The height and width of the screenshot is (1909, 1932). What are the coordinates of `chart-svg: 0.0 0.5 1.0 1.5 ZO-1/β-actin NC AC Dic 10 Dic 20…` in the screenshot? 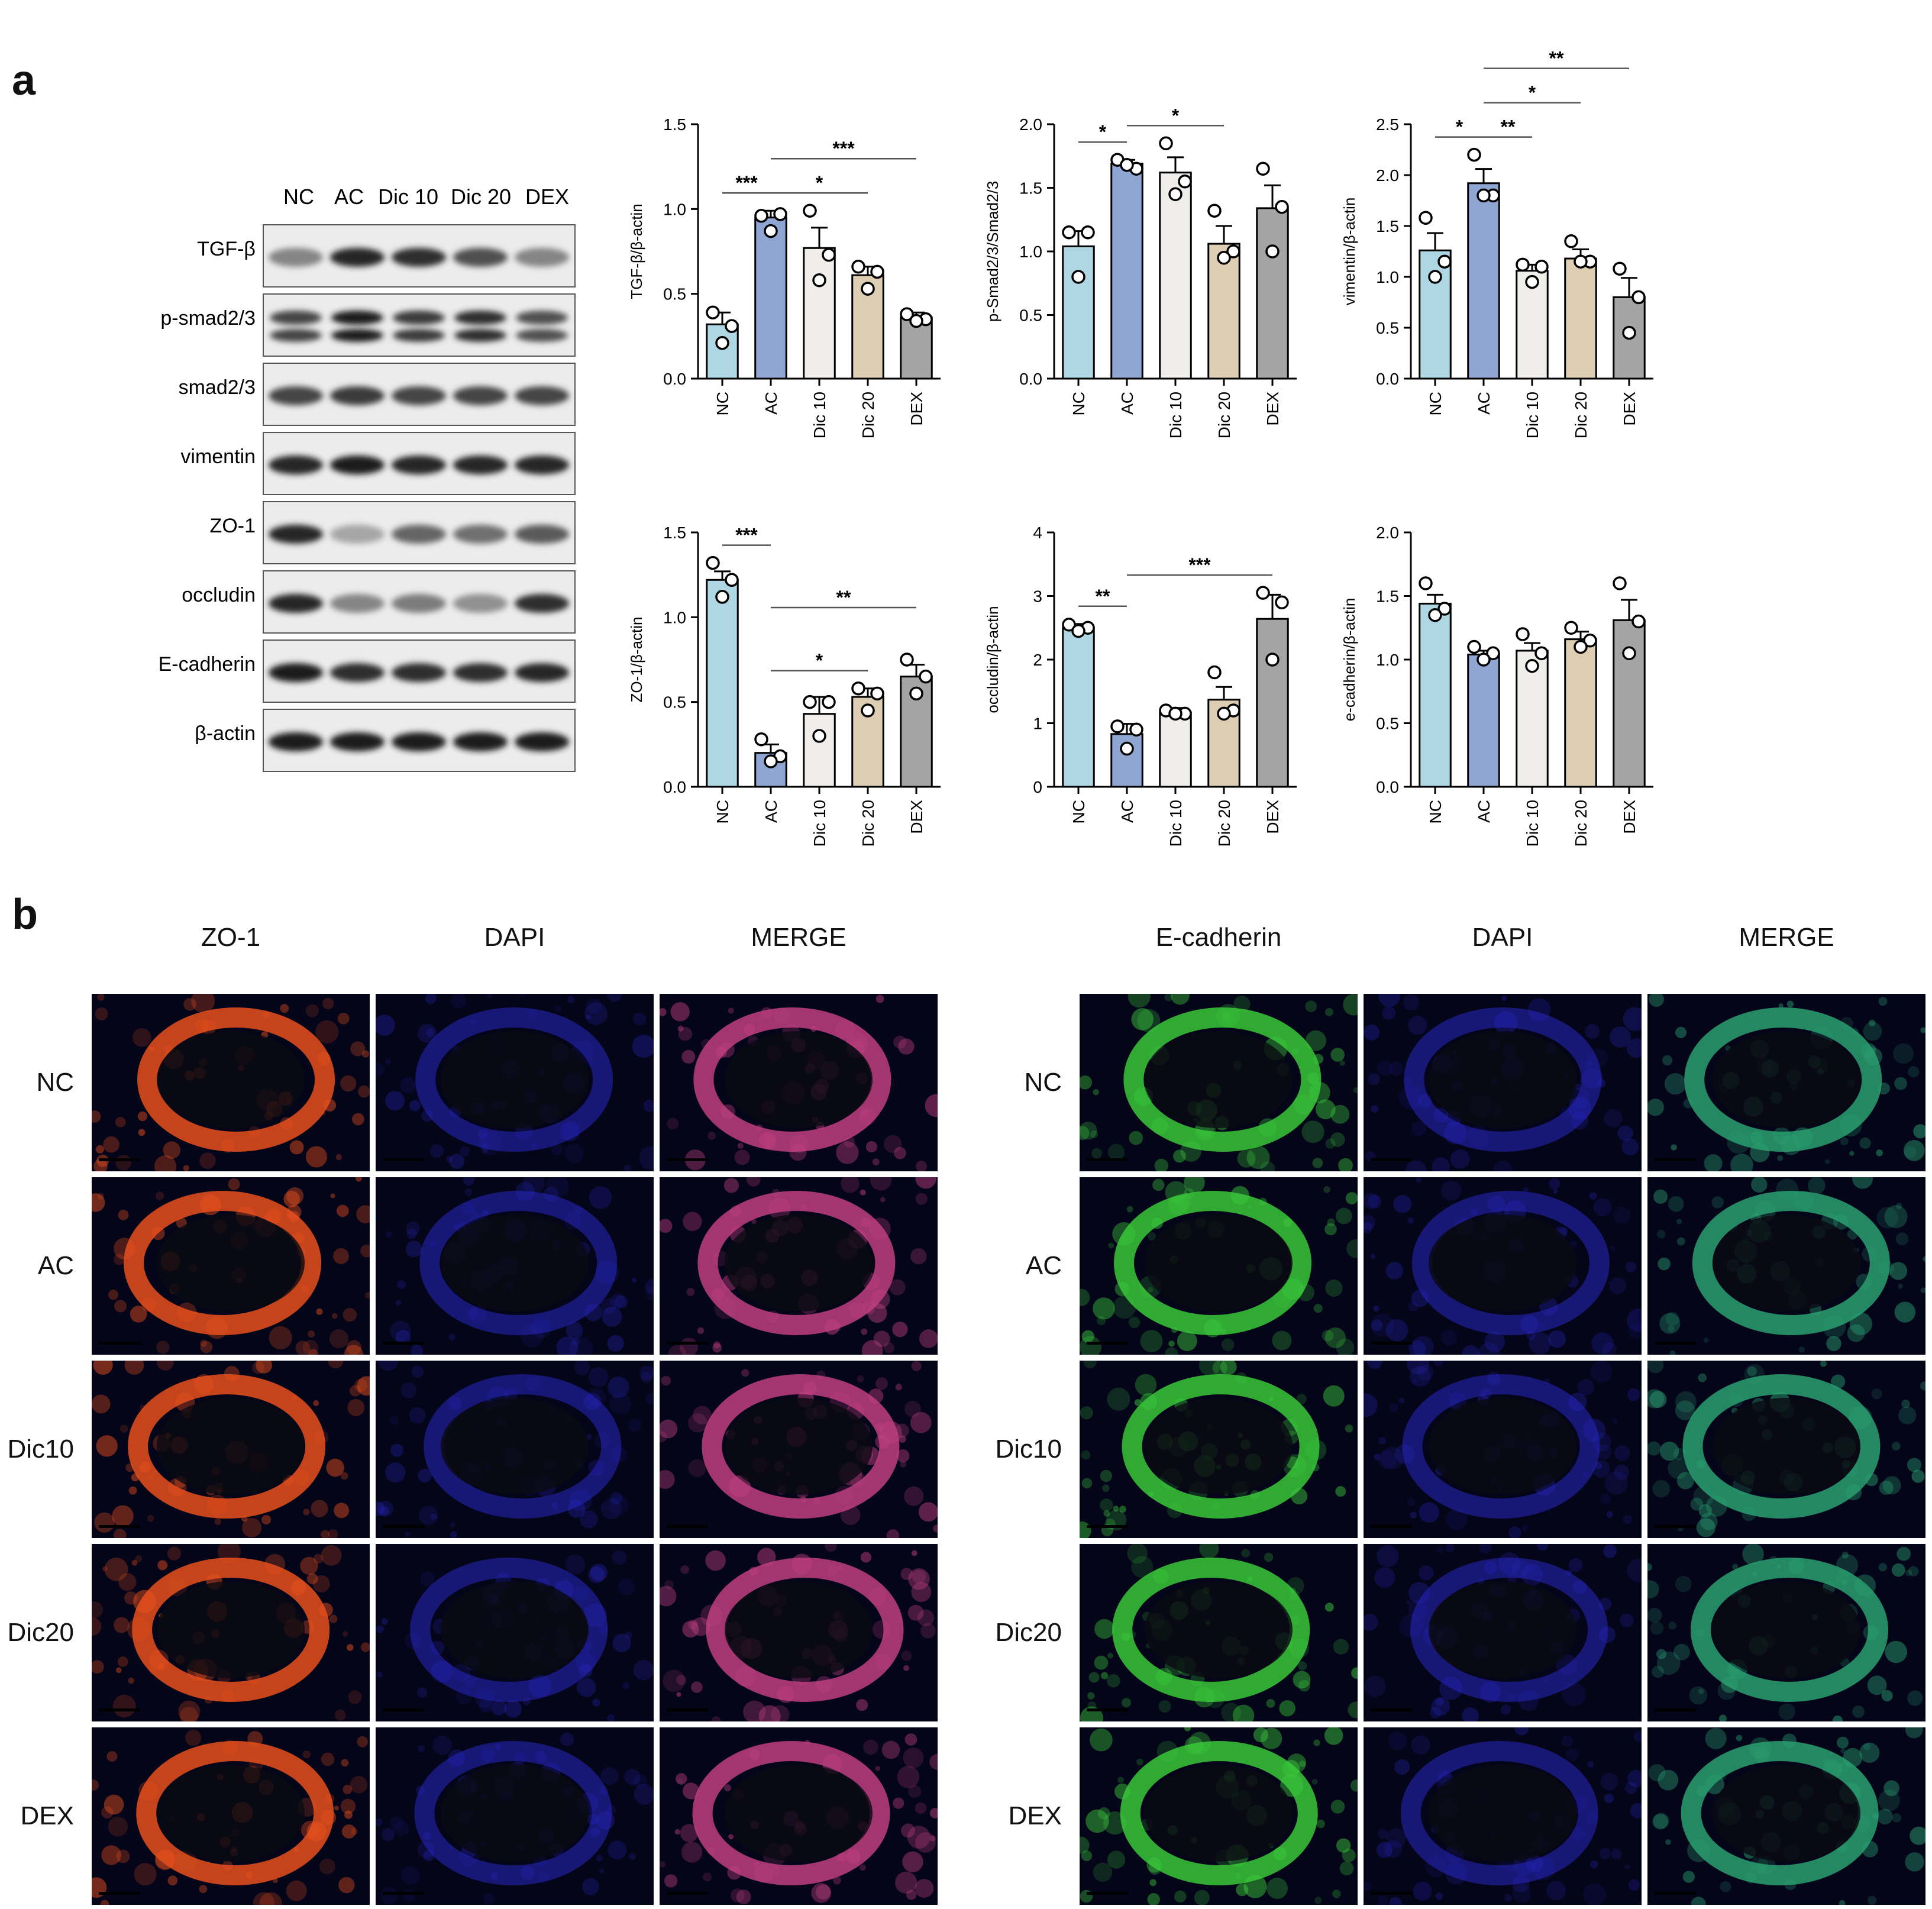 It's located at (784, 685).